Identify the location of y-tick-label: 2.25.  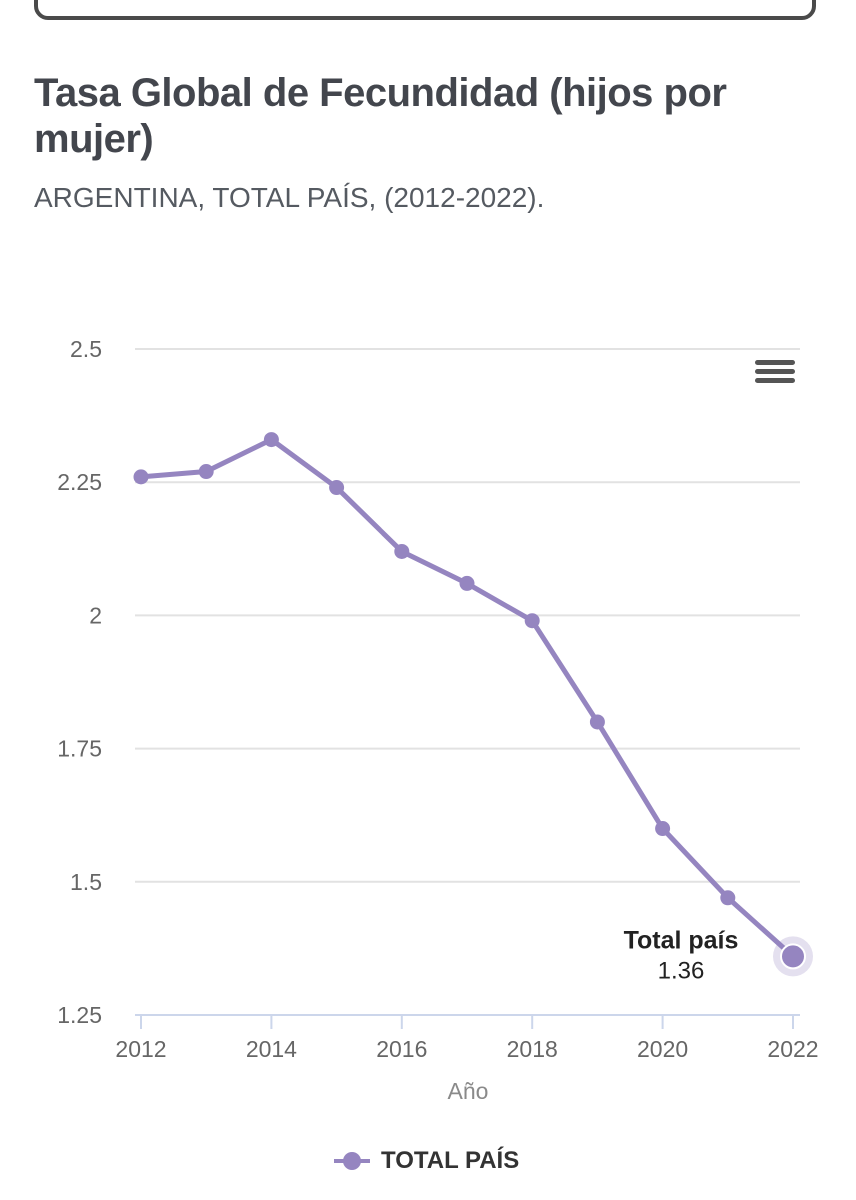
(79, 482).